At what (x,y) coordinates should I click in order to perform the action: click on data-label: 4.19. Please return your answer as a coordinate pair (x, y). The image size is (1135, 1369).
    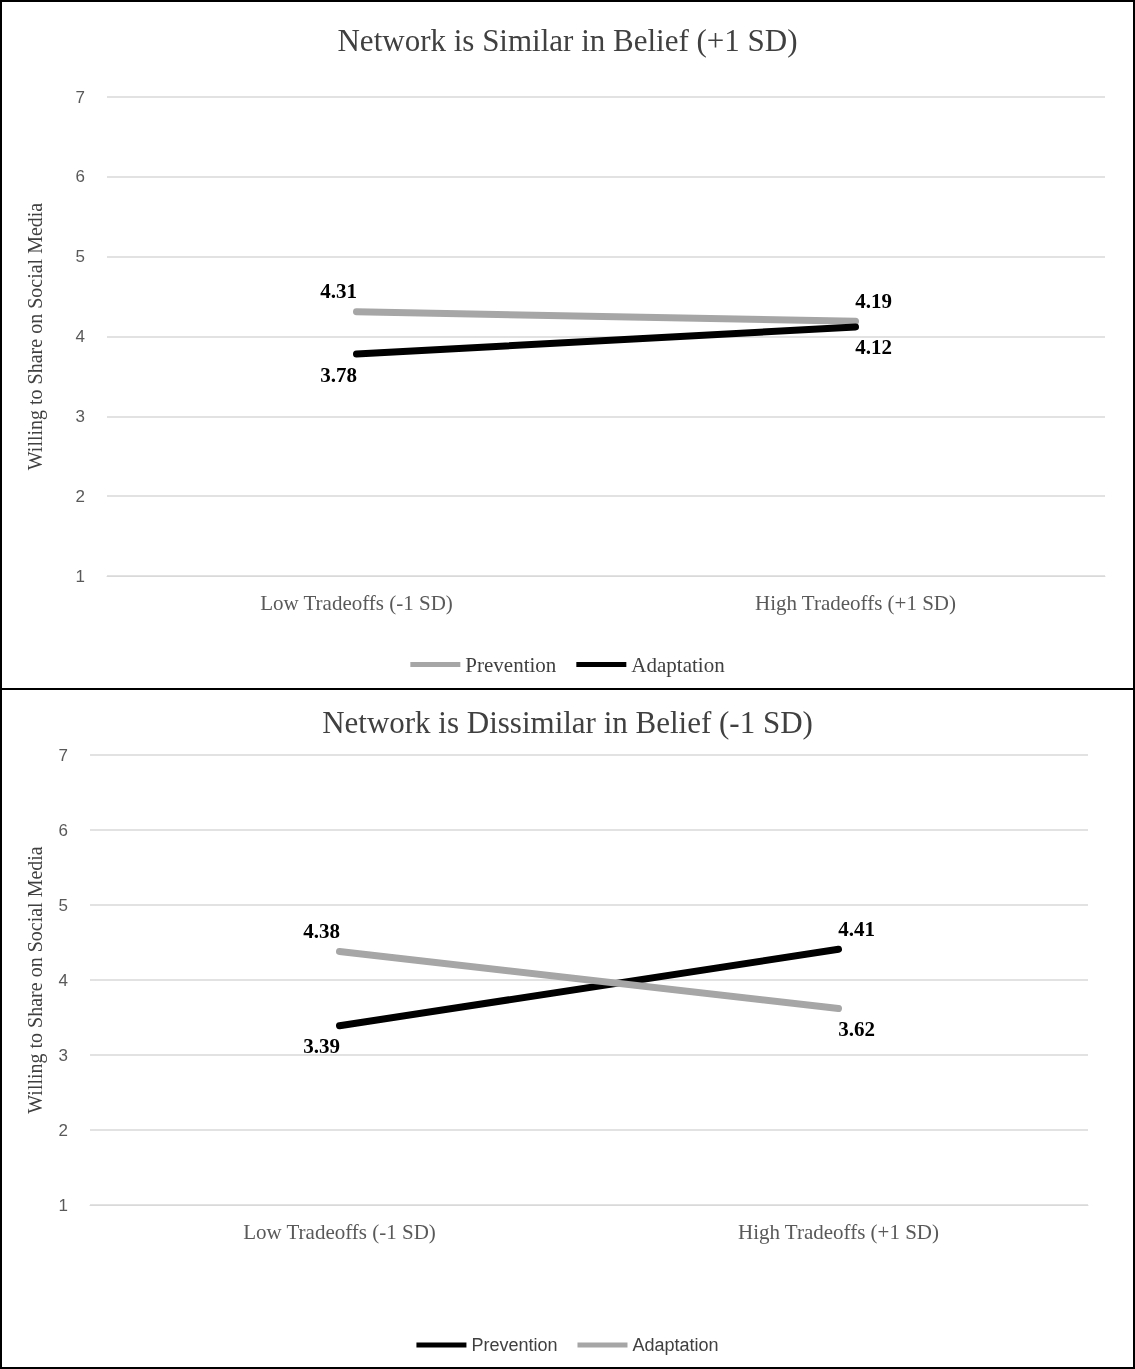
    Looking at the image, I should click on (873, 300).